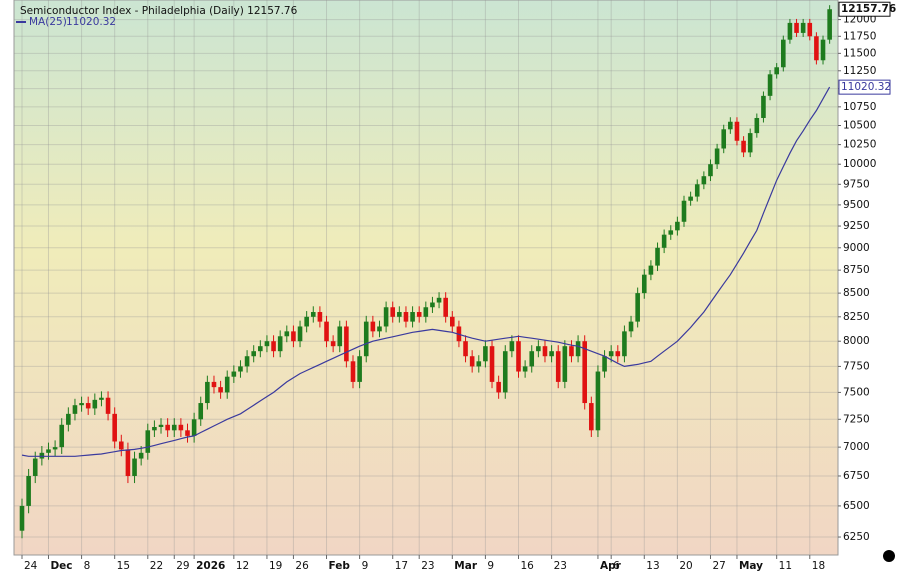 This screenshot has height=578, width=898. Describe the element at coordinates (856, 293) in the screenshot. I see `y-tick-label: 8500` at that location.